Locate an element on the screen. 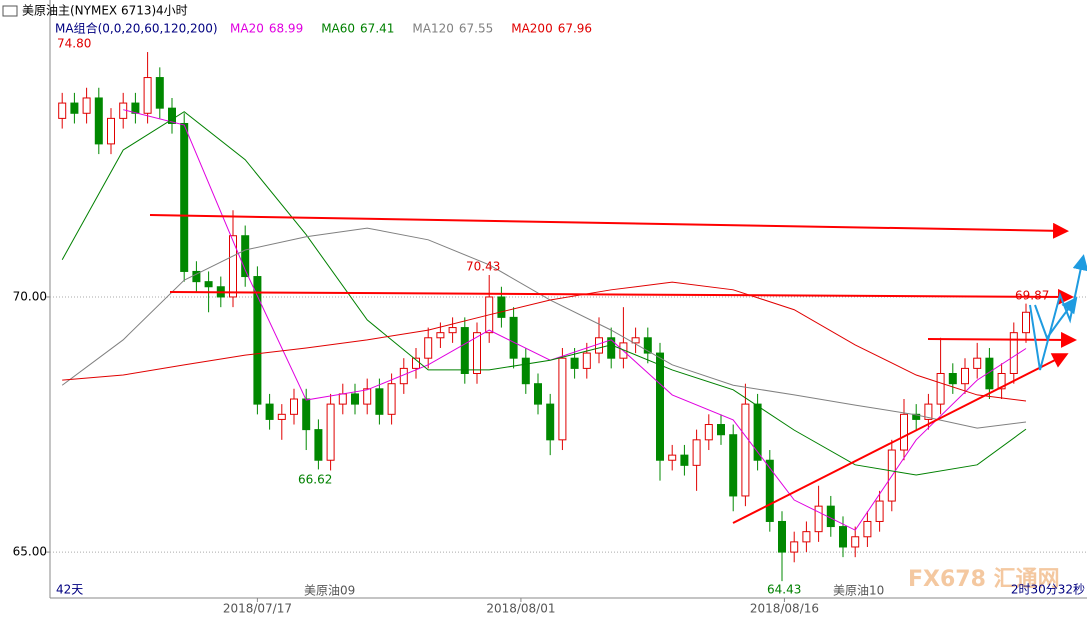 The height and width of the screenshot is (618, 1087). legend-value: 67.96 is located at coordinates (575, 29).